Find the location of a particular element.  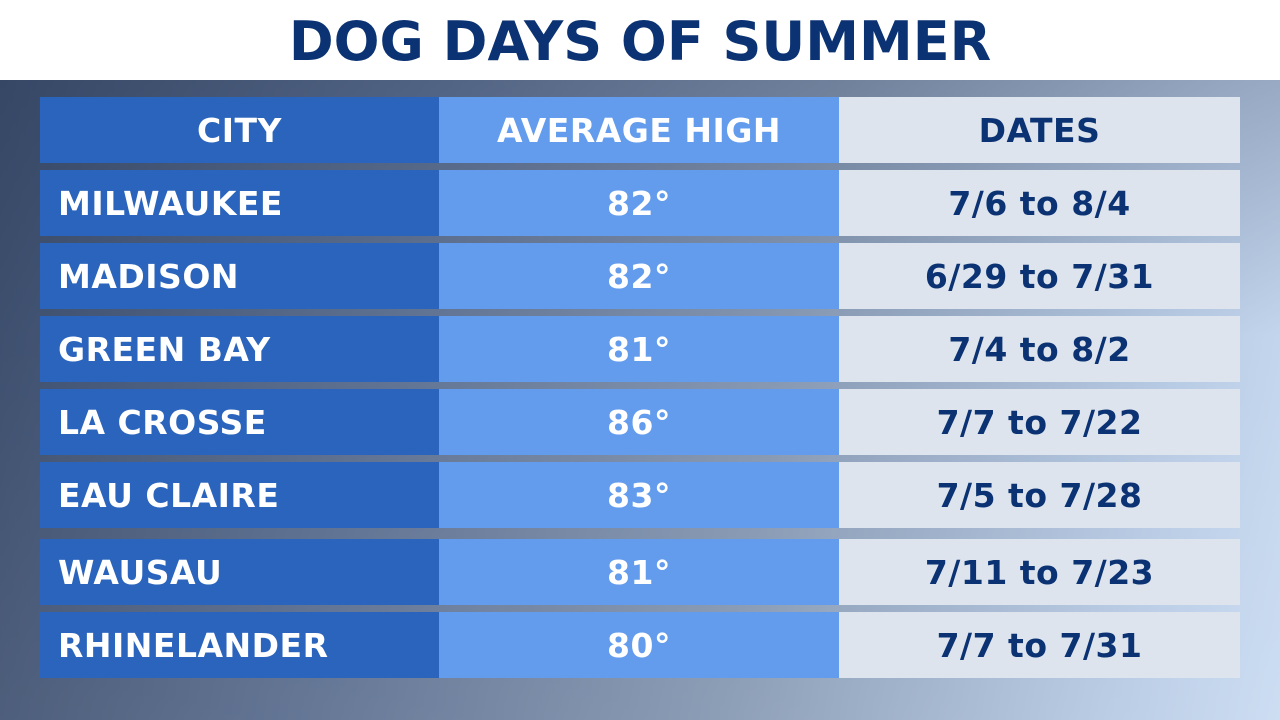

table-row: RHINELANDER 80° 7/7 to 7/31 is located at coordinates (640, 645).